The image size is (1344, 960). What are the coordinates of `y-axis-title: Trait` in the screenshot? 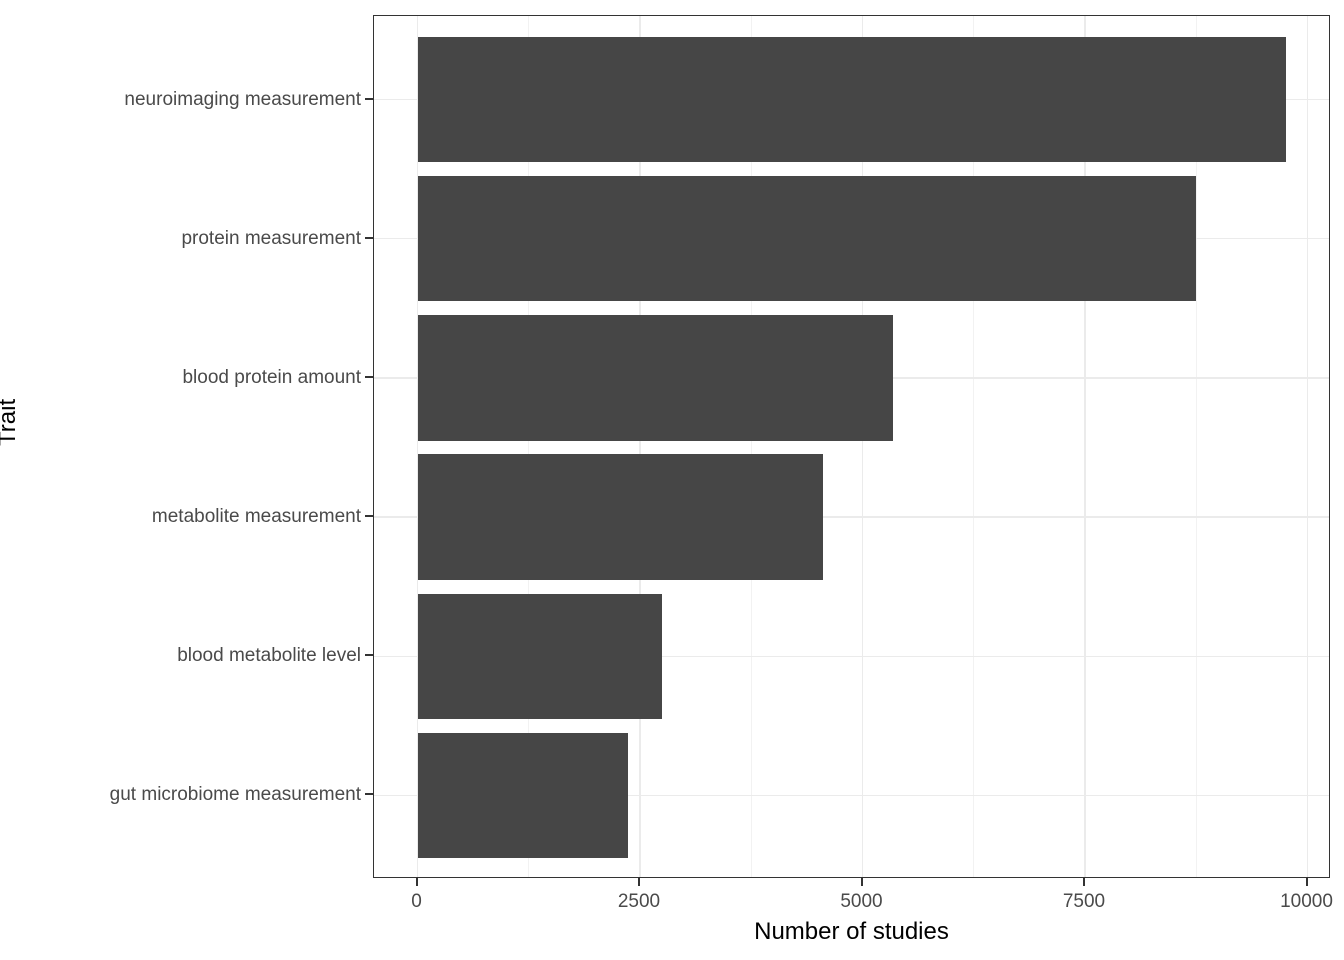 It's located at (10, 422).